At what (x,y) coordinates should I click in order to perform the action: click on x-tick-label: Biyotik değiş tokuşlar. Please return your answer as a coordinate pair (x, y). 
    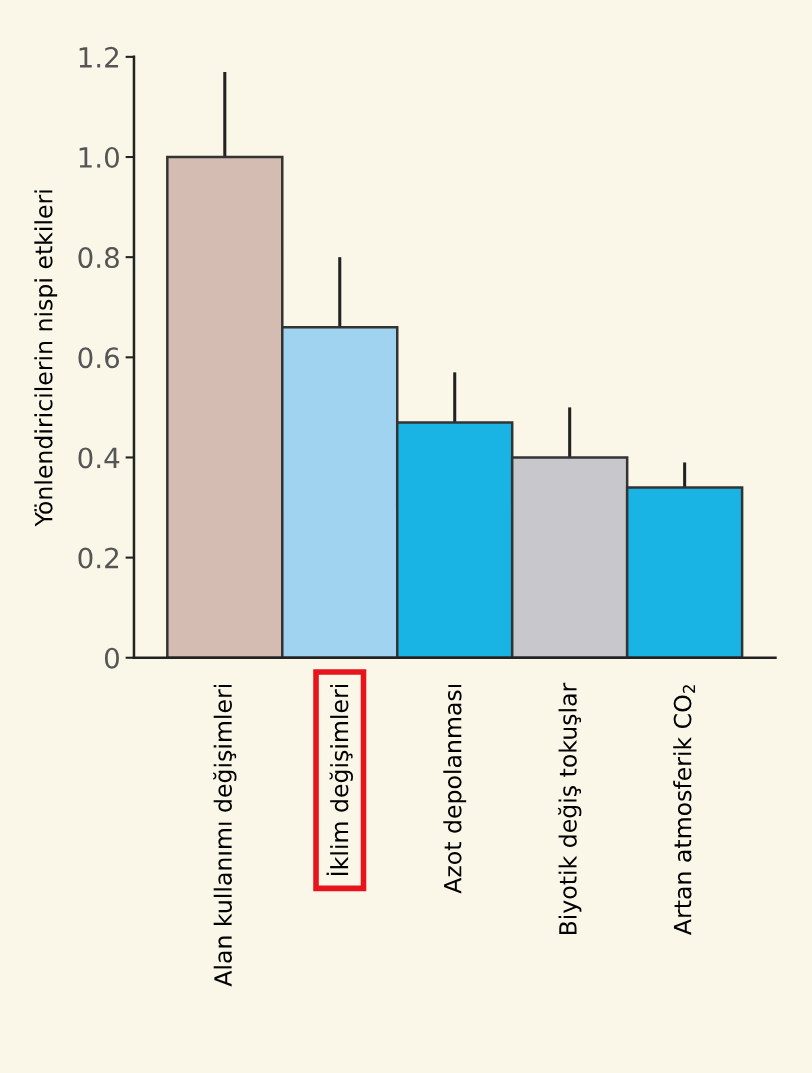
    Looking at the image, I should click on (569, 808).